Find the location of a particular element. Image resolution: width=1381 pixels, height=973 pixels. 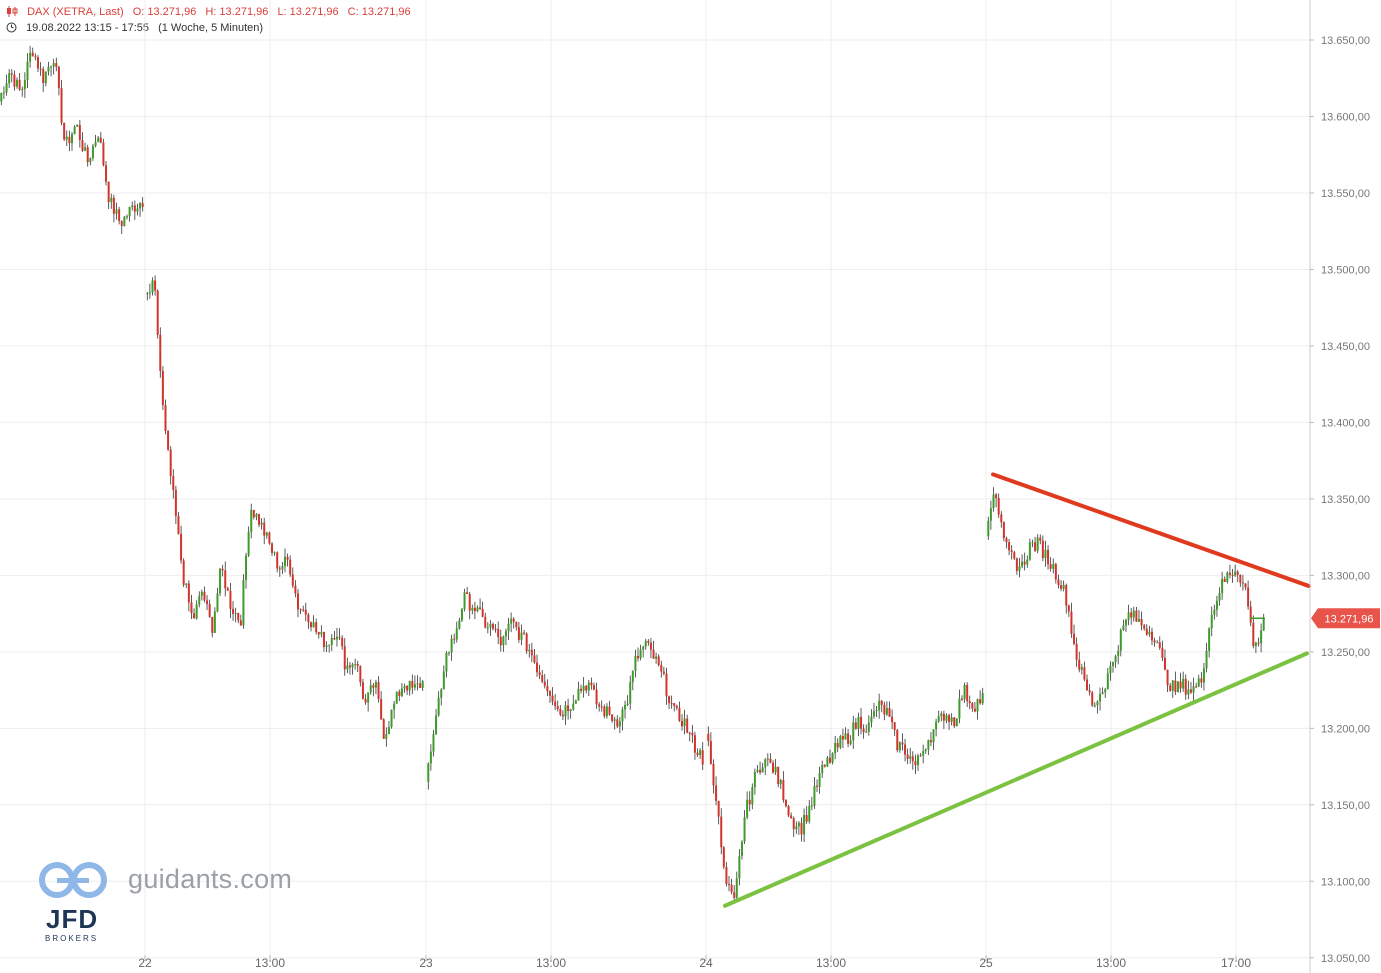

high-value: H: 13.271,96 is located at coordinates (237, 12).